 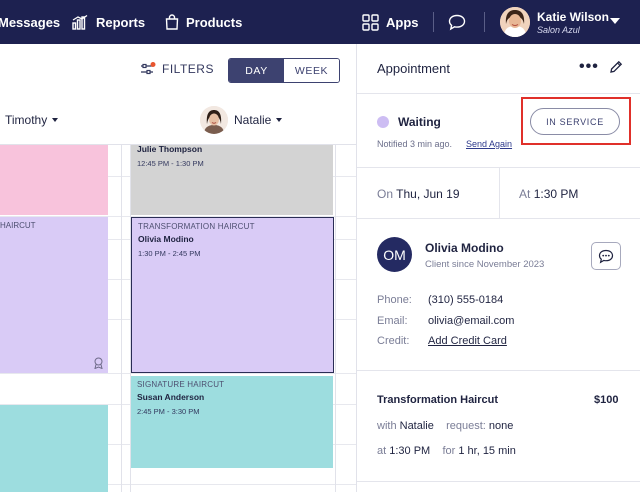 I want to click on appointment-time: 1:30 PM - 2:45 PM, so click(x=169, y=253).